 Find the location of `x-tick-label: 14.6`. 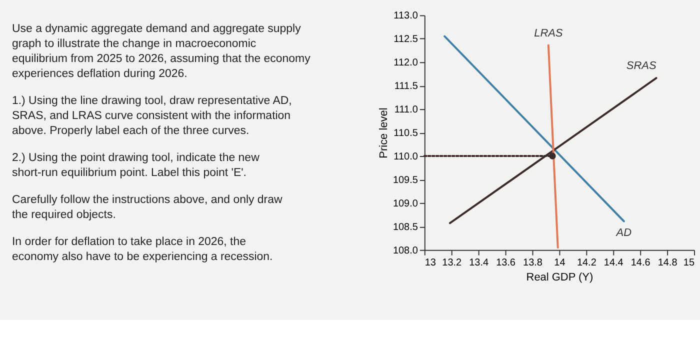

x-tick-label: 14.6 is located at coordinates (640, 262).